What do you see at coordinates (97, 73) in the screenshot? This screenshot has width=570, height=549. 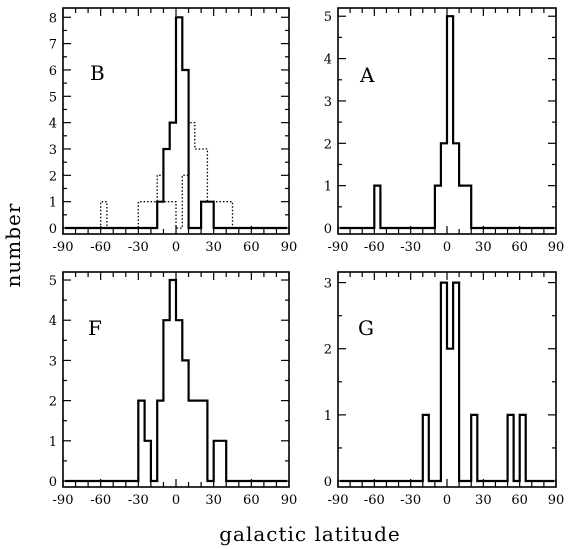 I see `panel-label: B` at bounding box center [97, 73].